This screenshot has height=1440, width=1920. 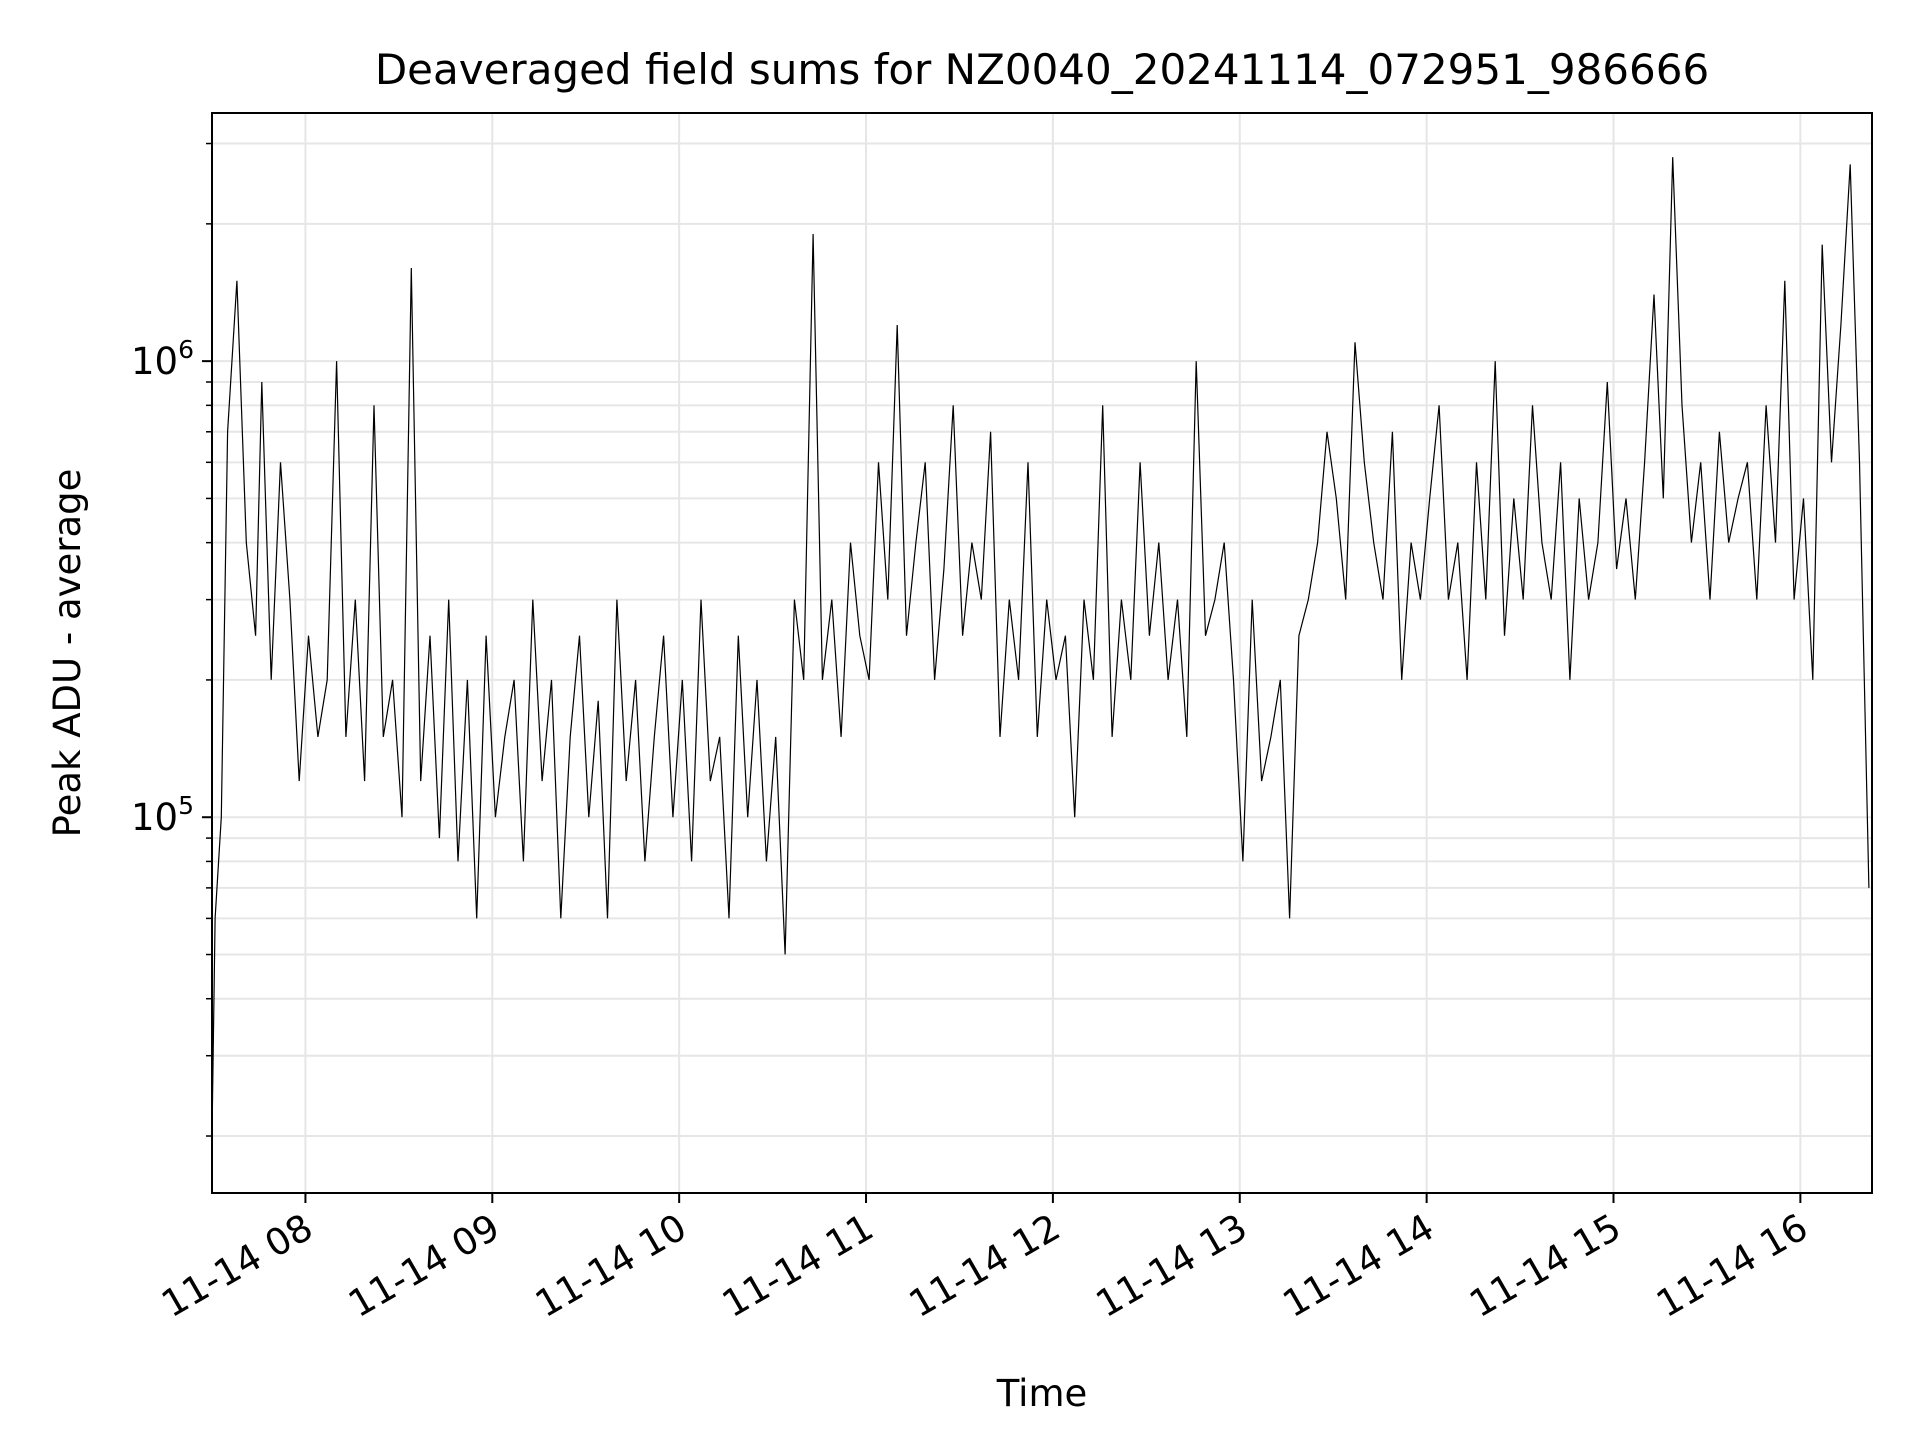 I want to click on y-tick-exponent: 6, so click(x=186, y=349).